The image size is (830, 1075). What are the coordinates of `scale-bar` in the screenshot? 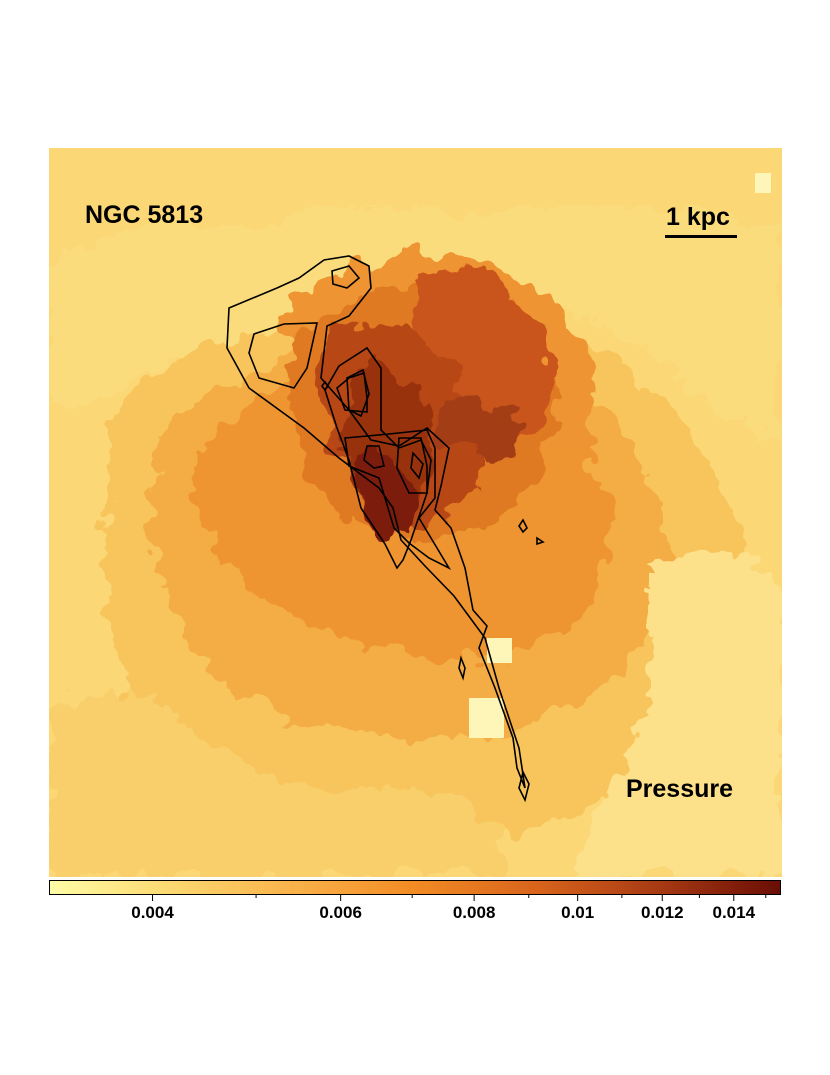 It's located at (701, 236).